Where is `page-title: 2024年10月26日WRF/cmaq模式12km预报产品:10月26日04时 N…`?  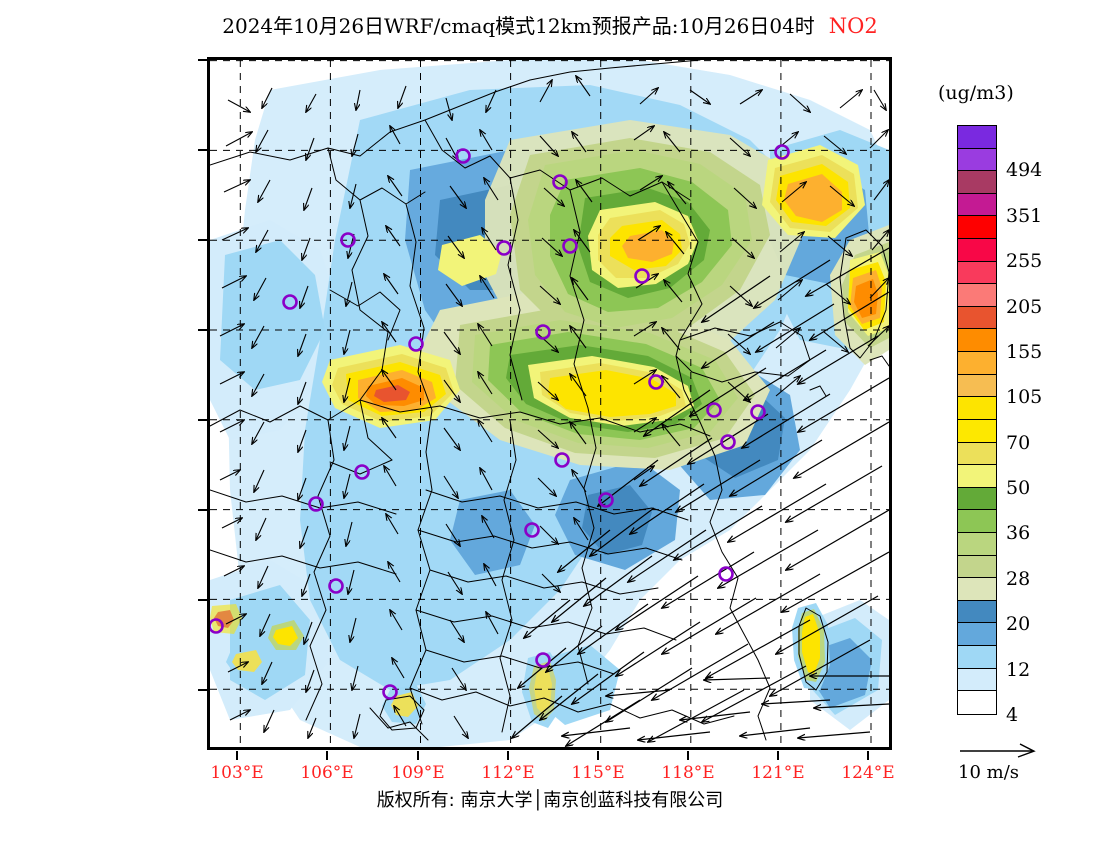
page-title: 2024年10月26日WRF/cmaq模式12km预报产品:10月26日04时 N… is located at coordinates (550, 24).